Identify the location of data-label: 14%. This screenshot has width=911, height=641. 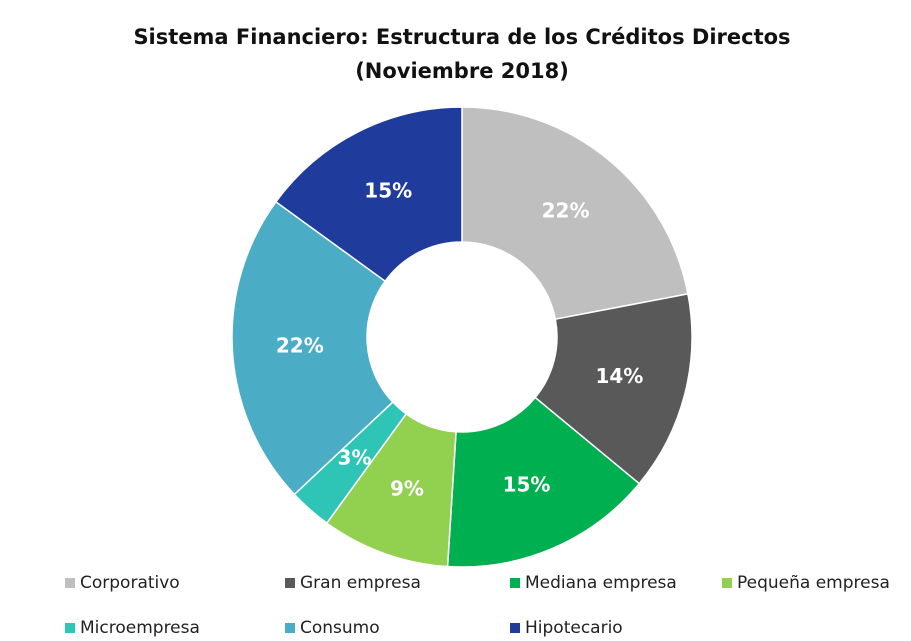
(619, 376).